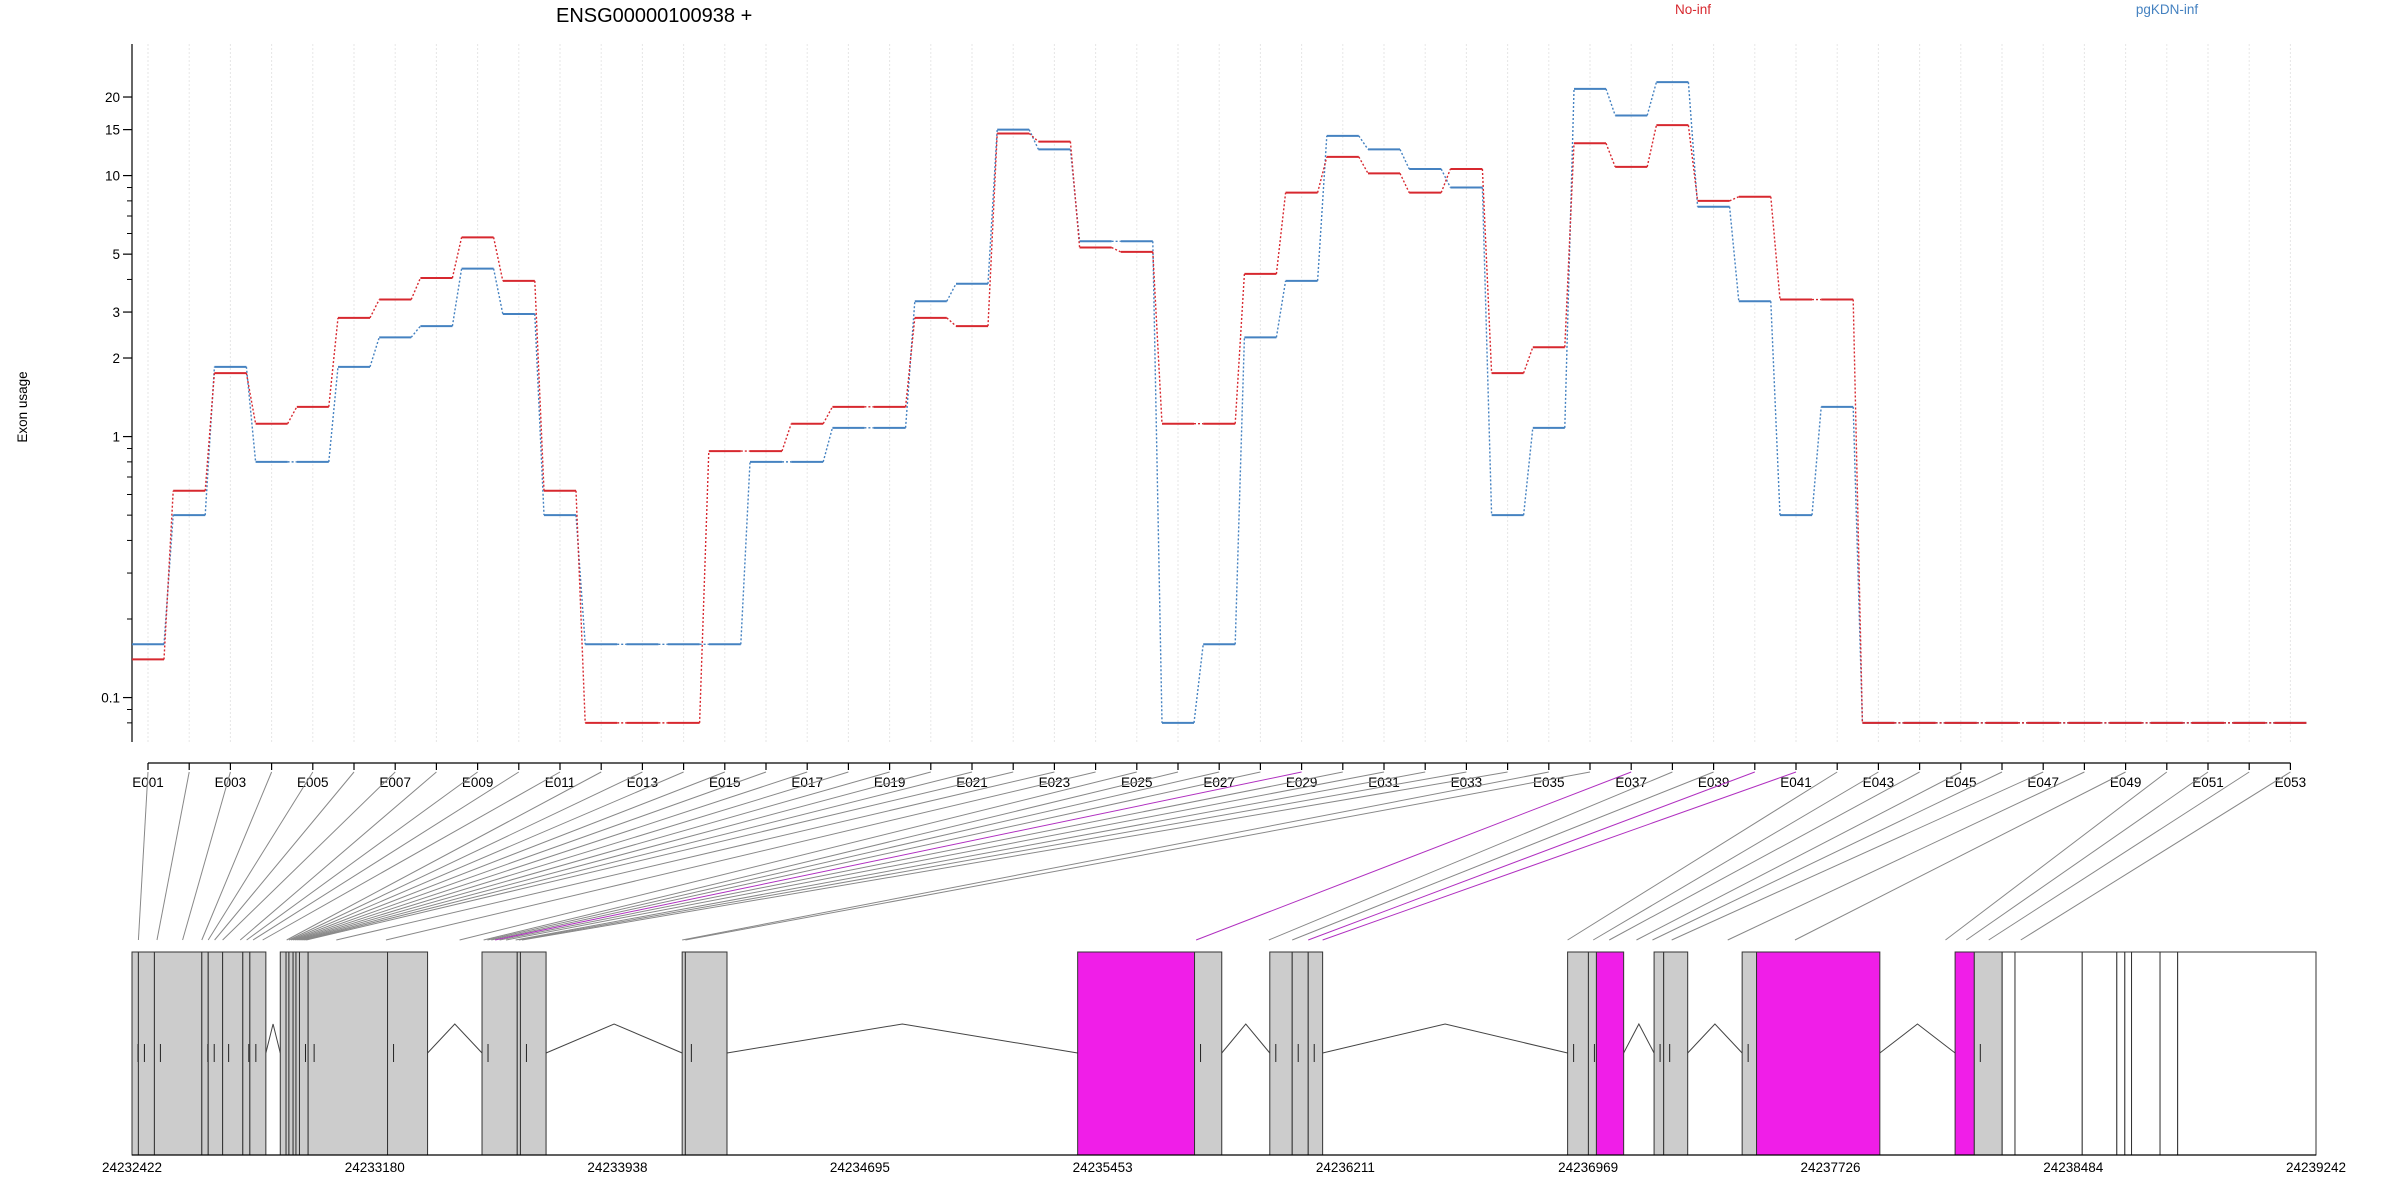  Describe the element at coordinates (2169, 1053) in the screenshot. I see `exon-box-e042` at that location.